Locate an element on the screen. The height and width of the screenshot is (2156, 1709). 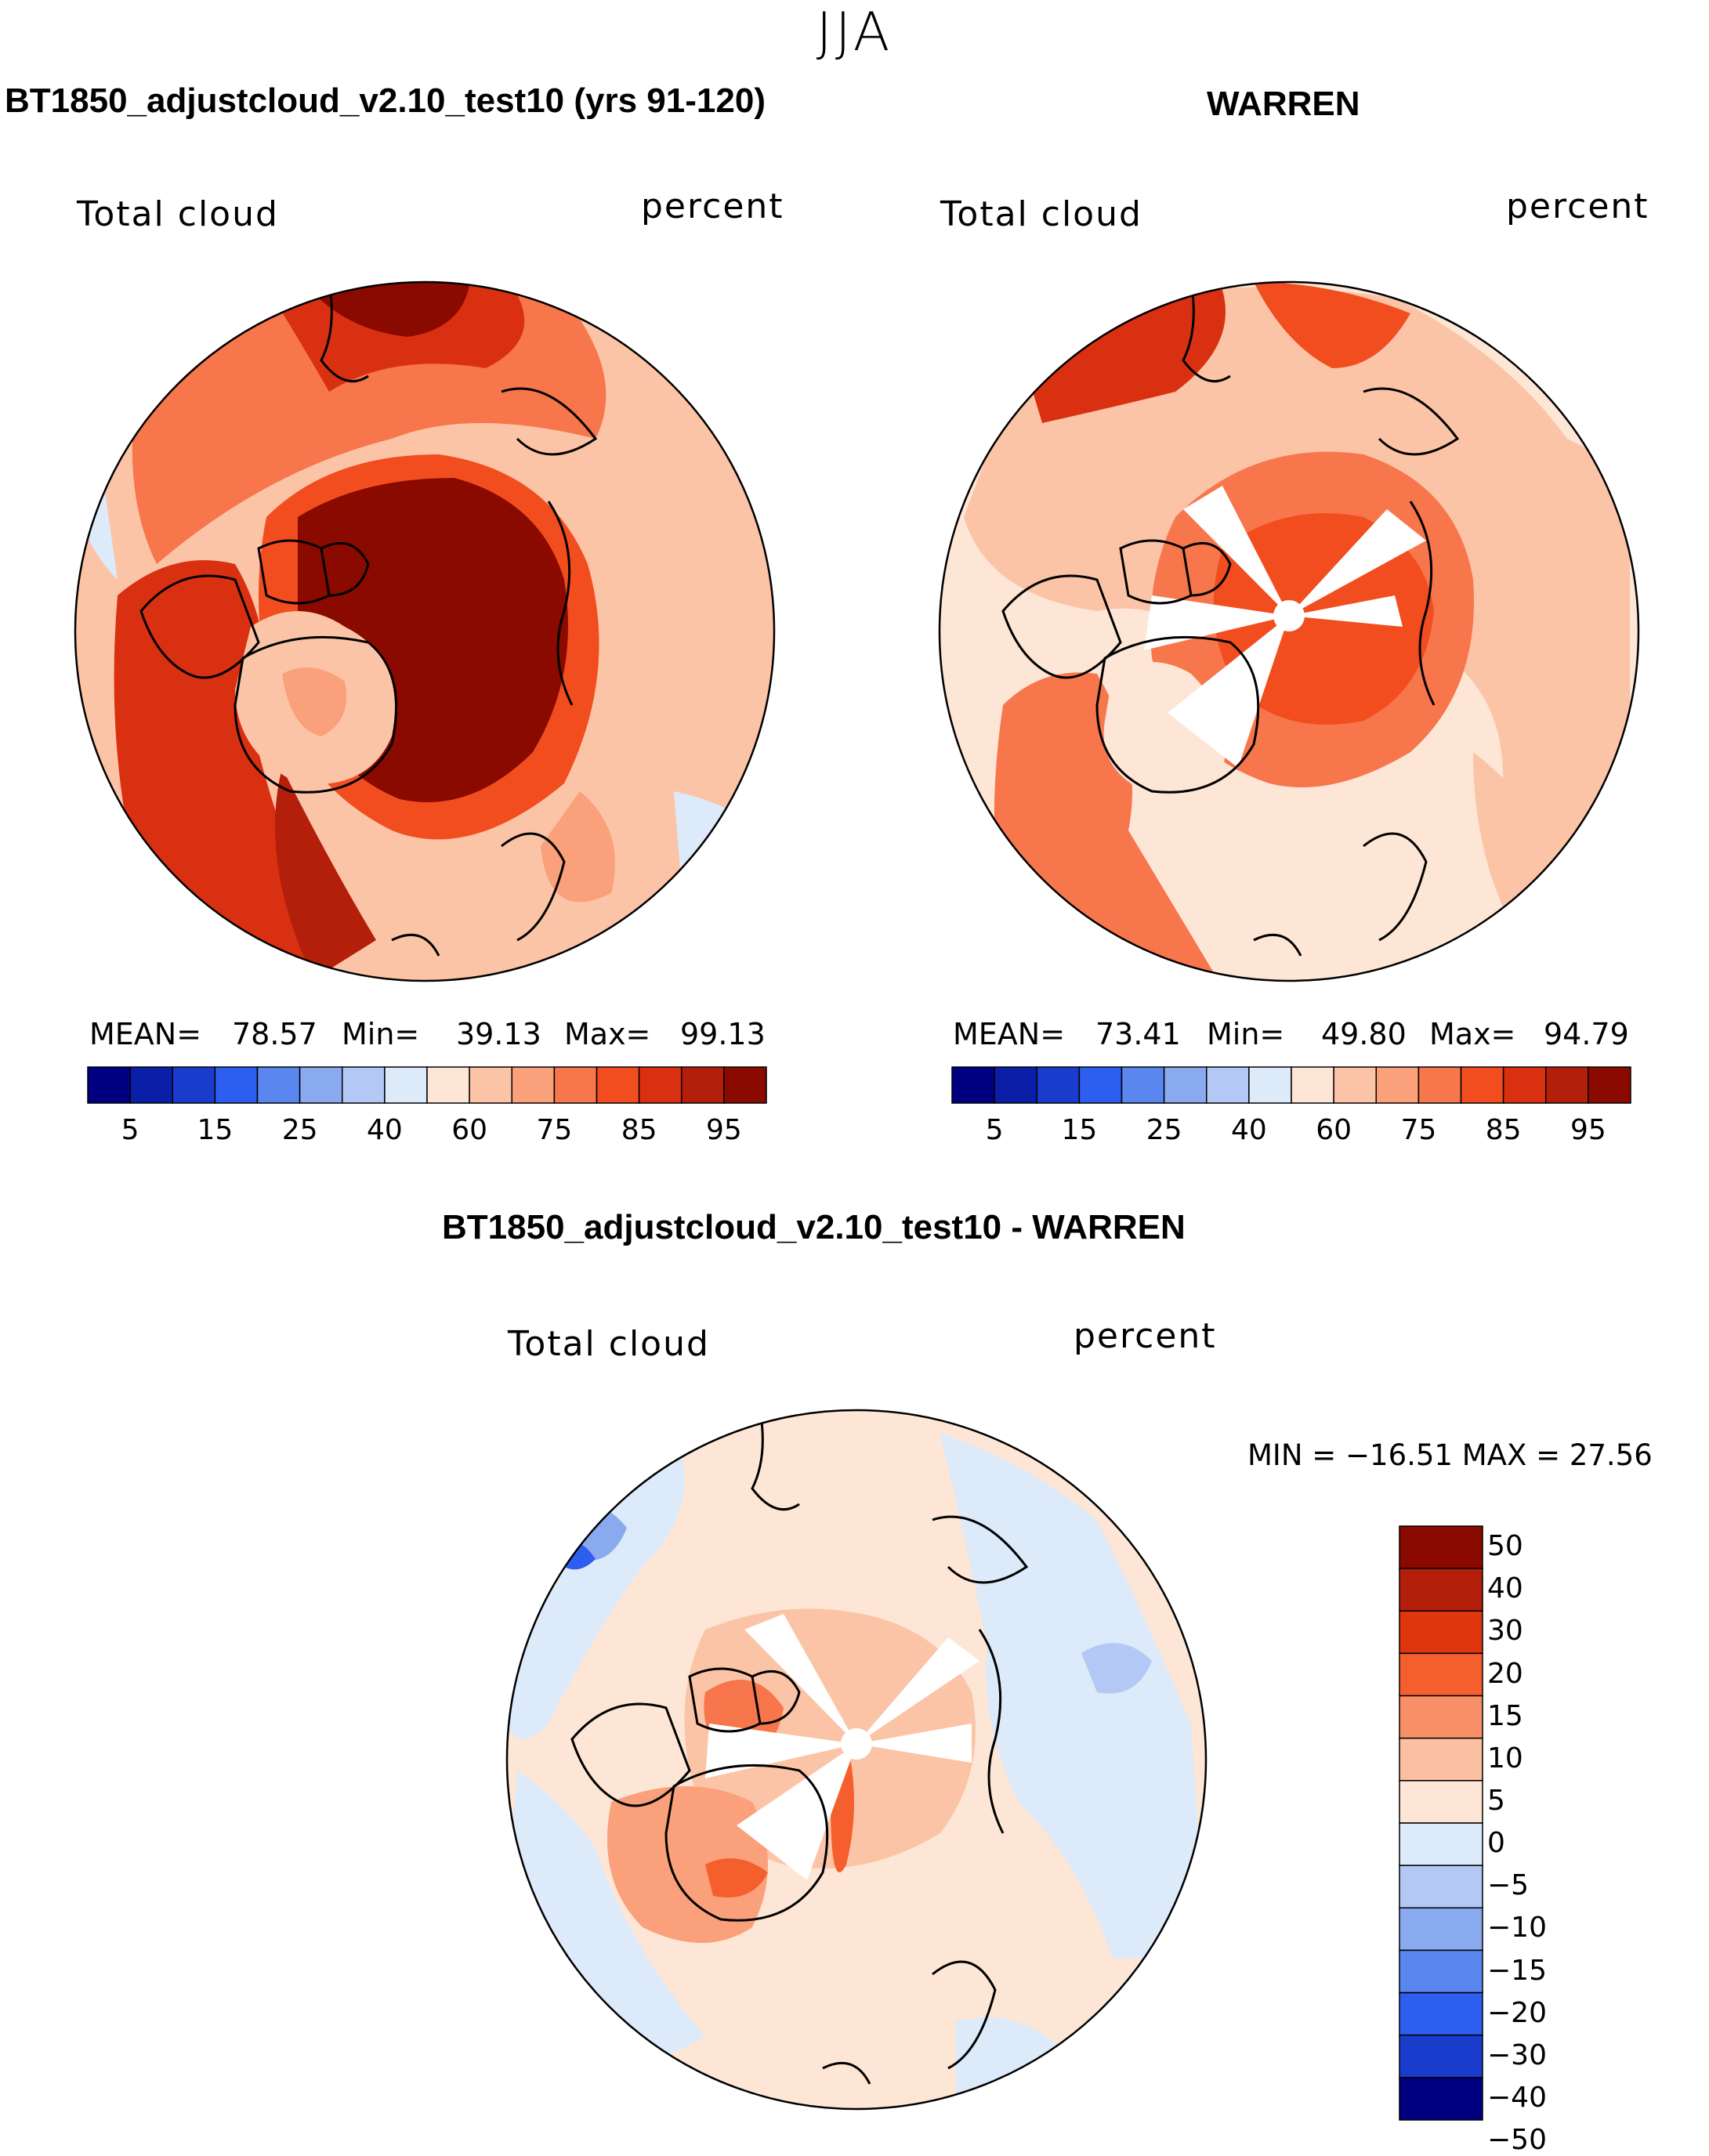
obs-cloud-field is located at coordinates (1289, 631).